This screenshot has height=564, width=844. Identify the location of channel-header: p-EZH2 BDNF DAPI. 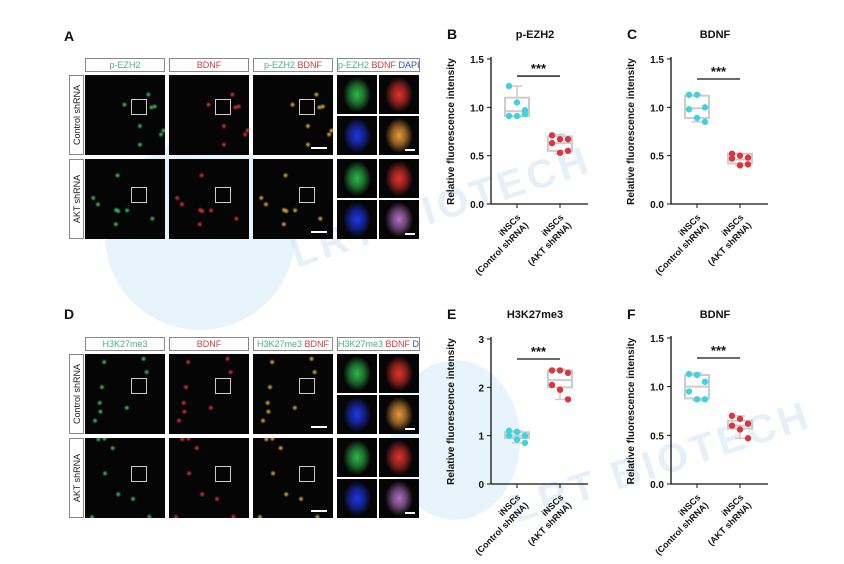
(378, 65).